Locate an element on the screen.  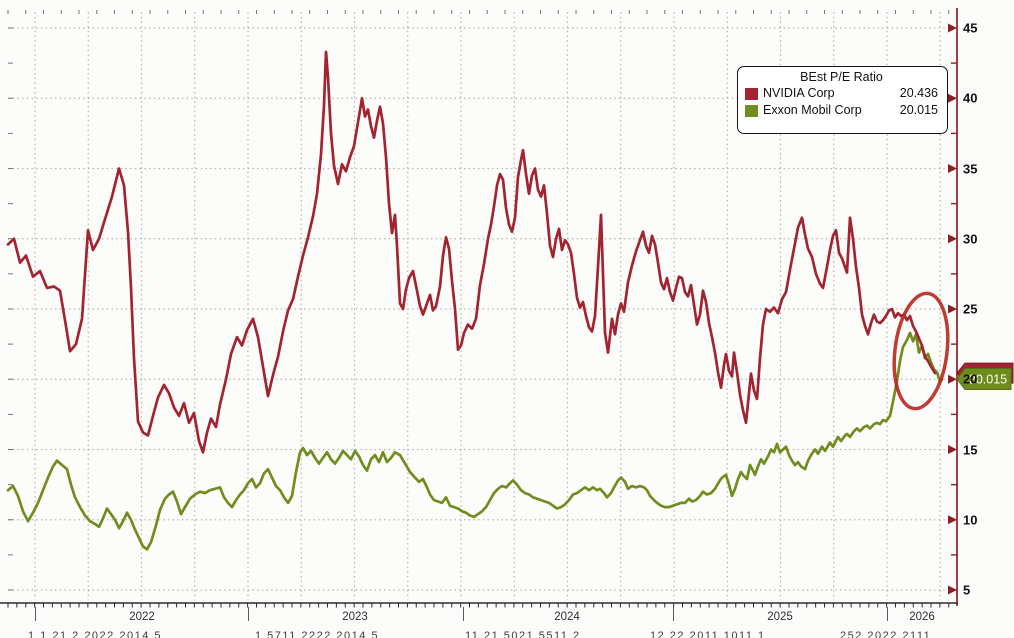
footer-fragment: 1 1 21 2 2022 2014 5 is located at coordinates (95, 634).